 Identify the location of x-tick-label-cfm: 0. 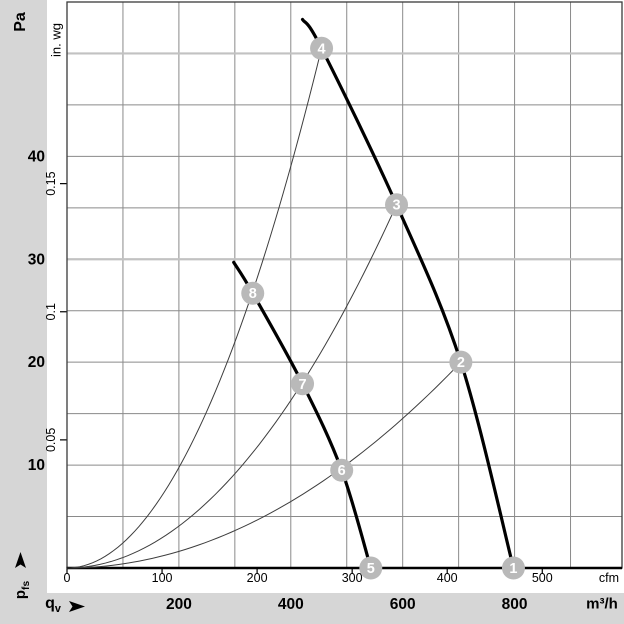
(67, 578).